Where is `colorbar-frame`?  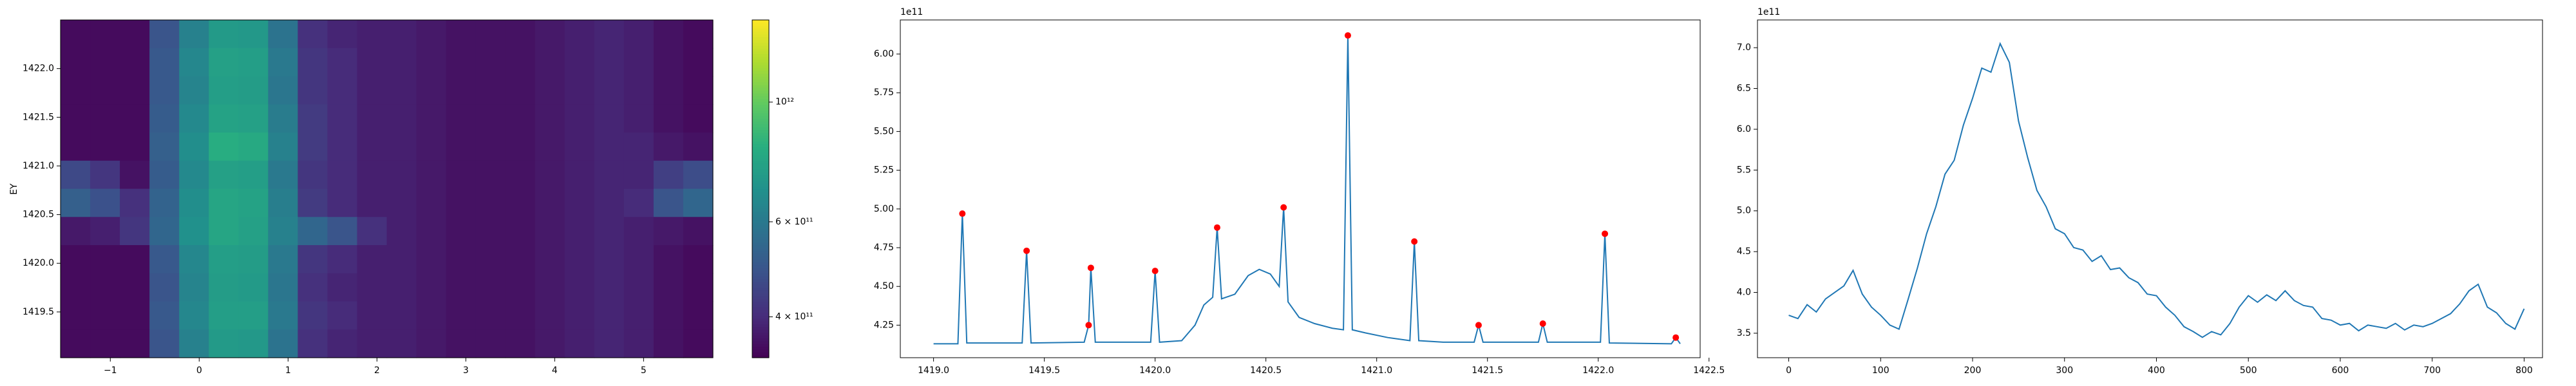
colorbar-frame is located at coordinates (761, 188).